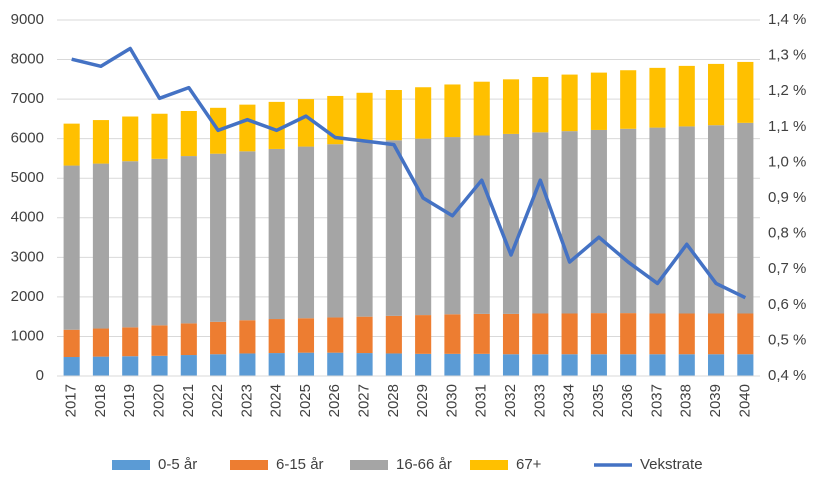 The width and height of the screenshot is (825, 491). What do you see at coordinates (27, 296) in the screenshot?
I see `y-tick-label: 2000` at bounding box center [27, 296].